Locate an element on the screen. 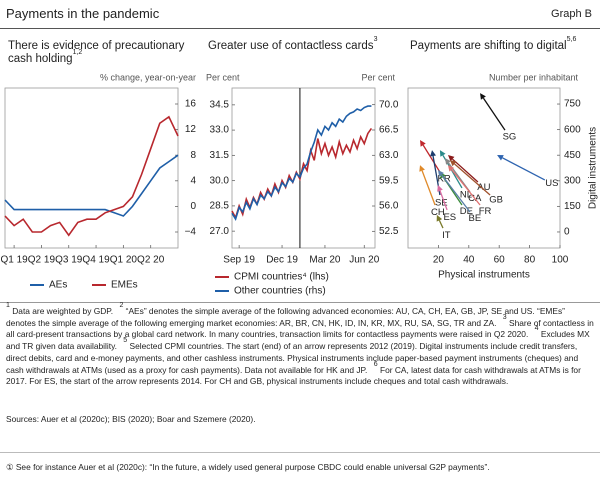 This screenshot has width=600, height=487. x-tick-label: 20 is located at coordinates (439, 260).